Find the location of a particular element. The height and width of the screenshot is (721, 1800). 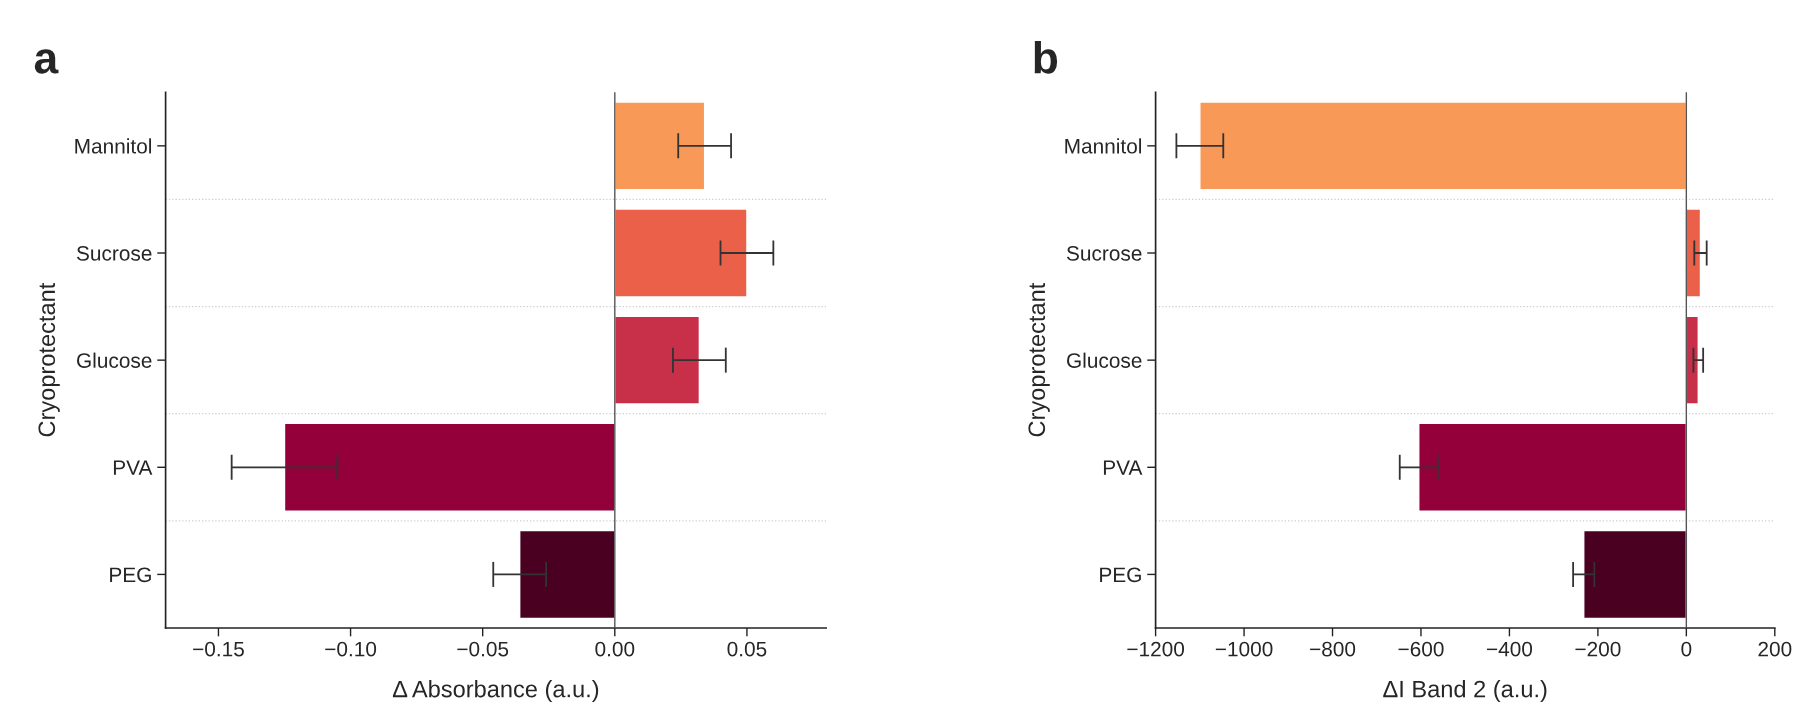

x-tick-label: −1000 is located at coordinates (1244, 649).